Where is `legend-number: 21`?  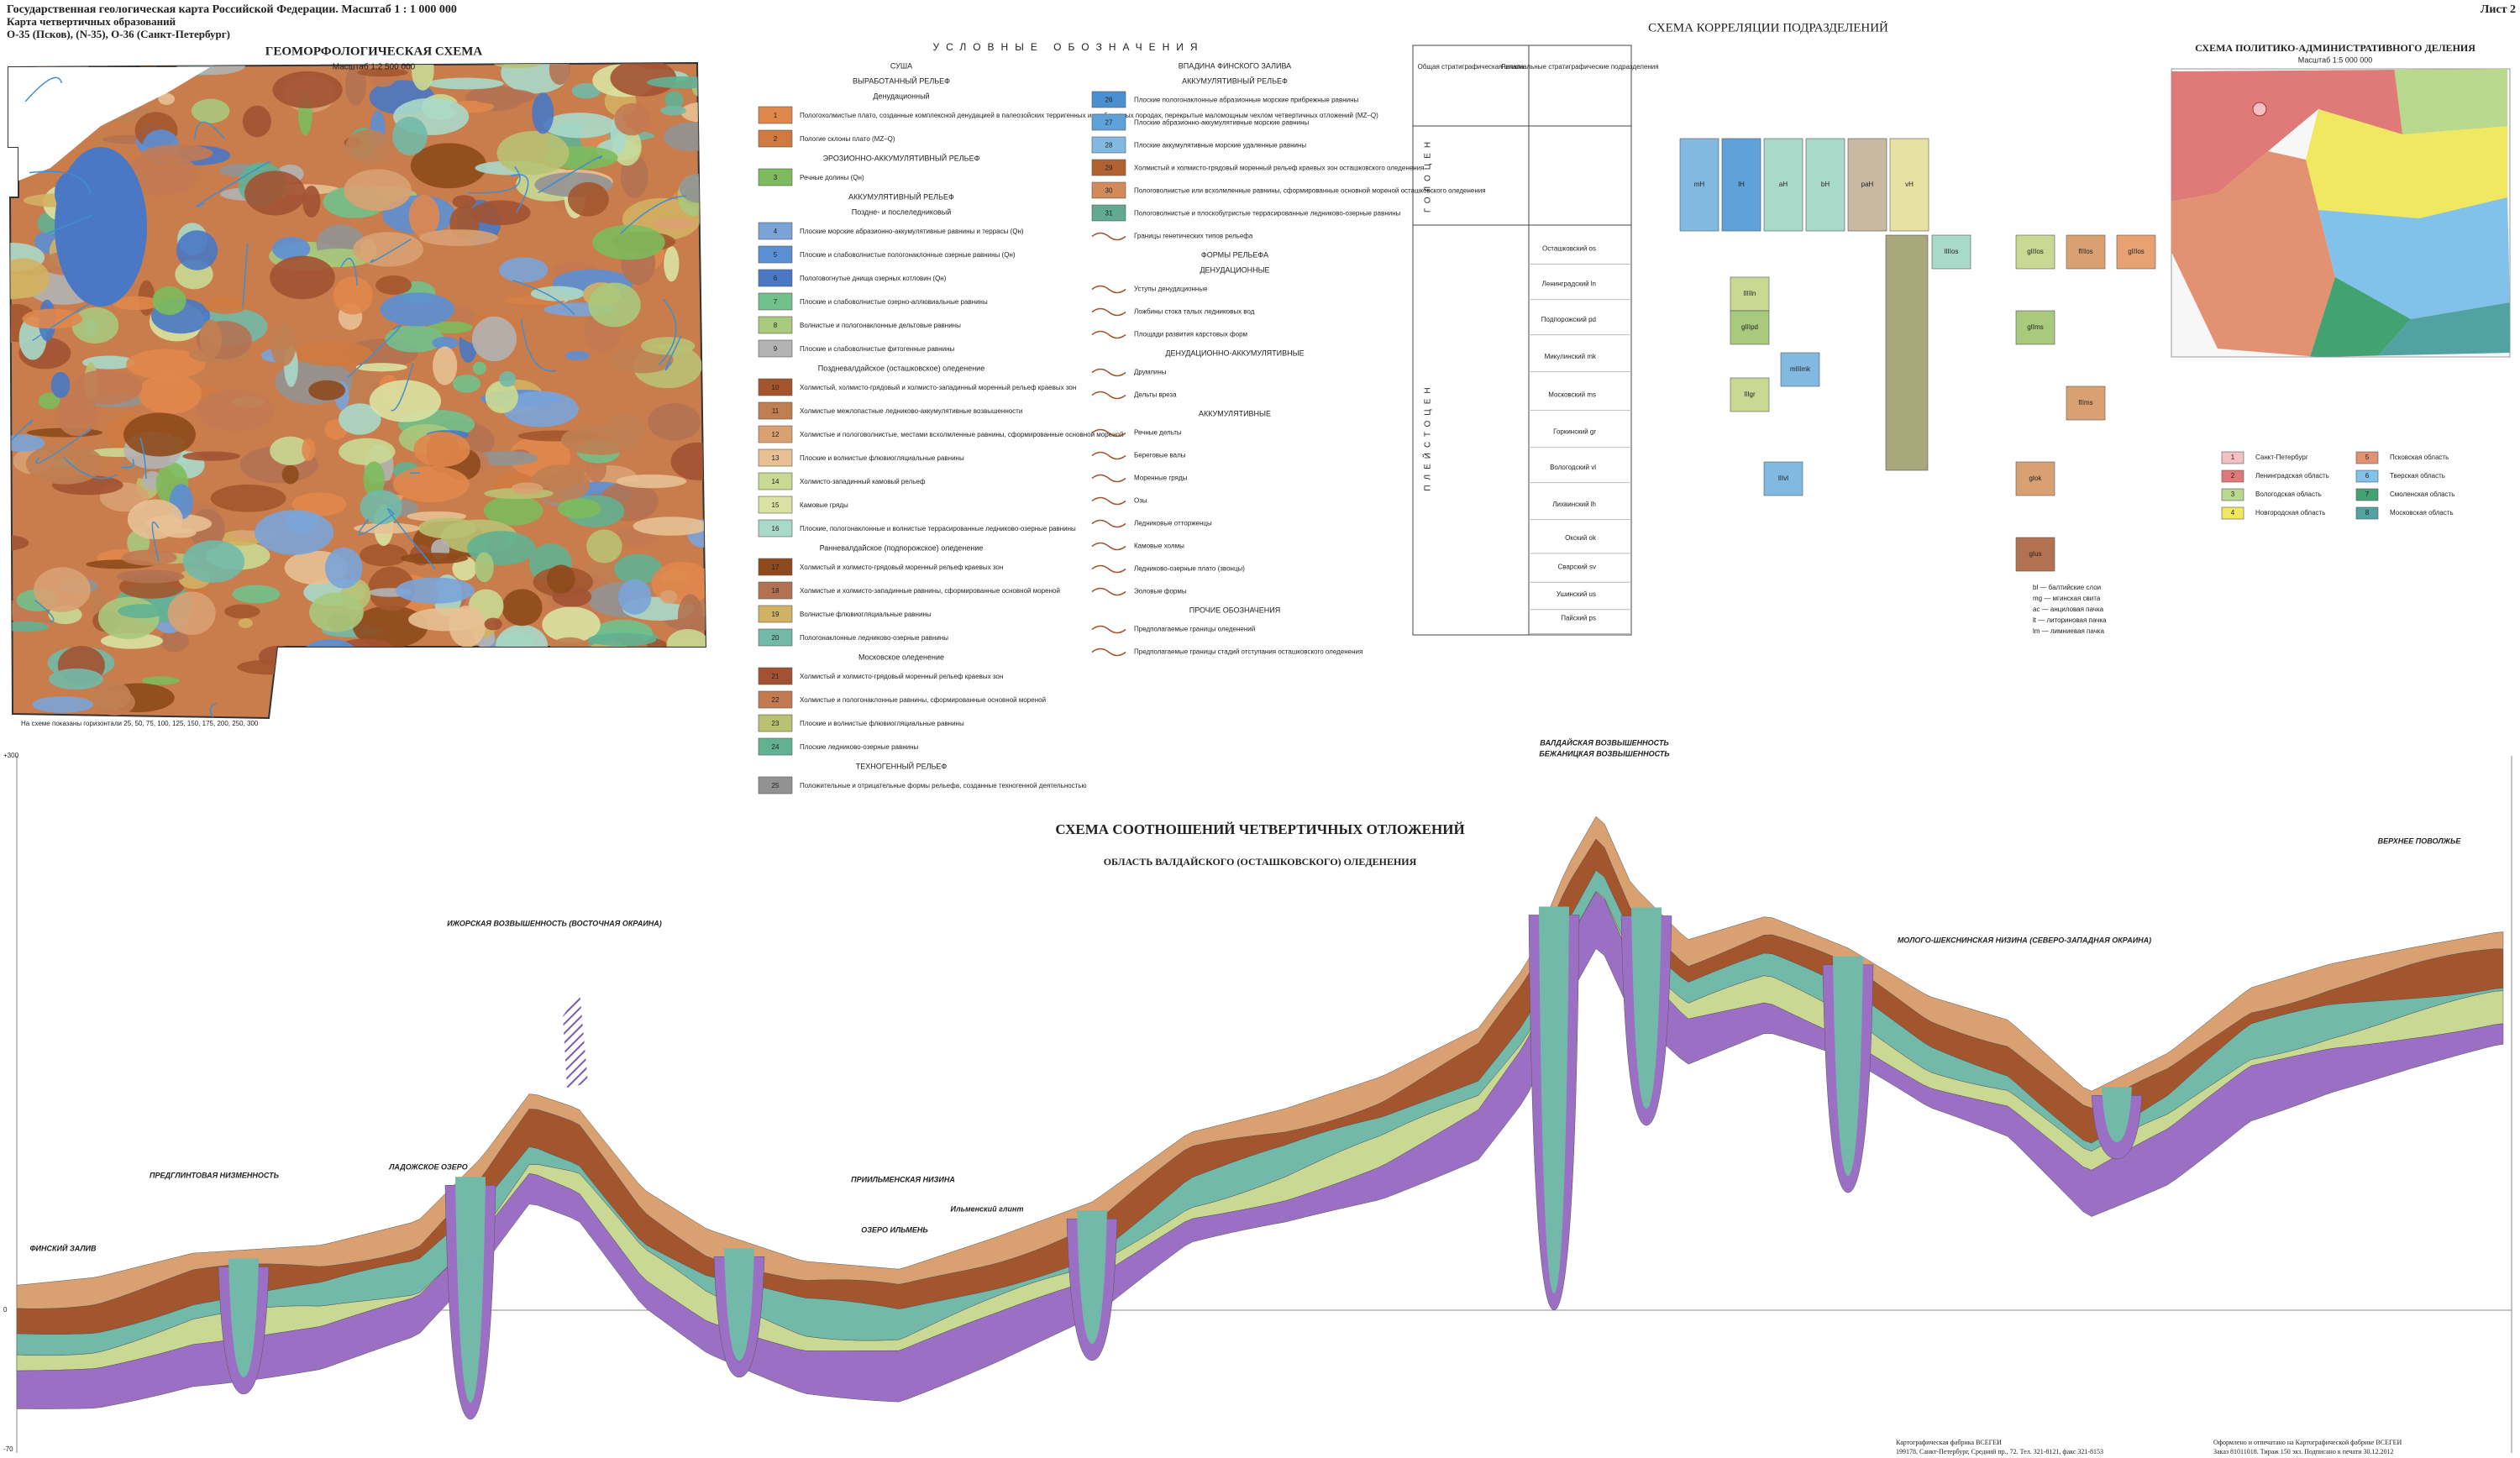
legend-number: 21 is located at coordinates (776, 676).